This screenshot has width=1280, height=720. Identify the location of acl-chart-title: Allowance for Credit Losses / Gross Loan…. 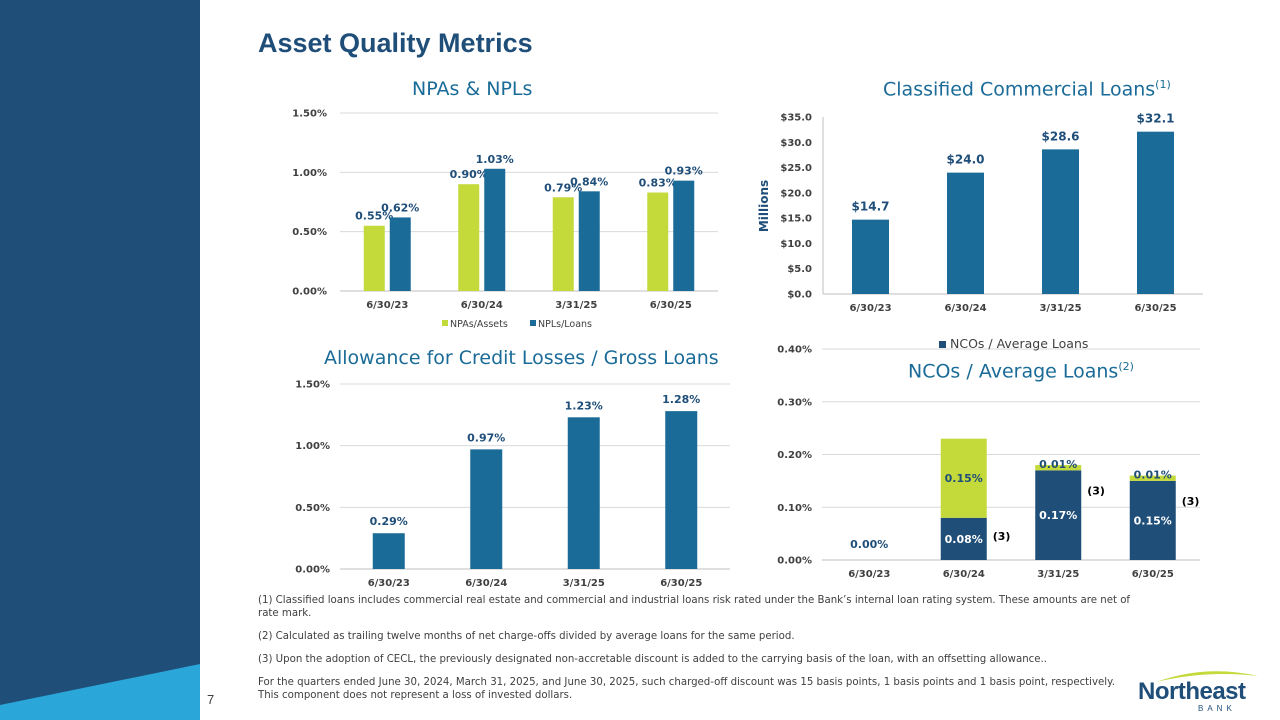
(521, 358).